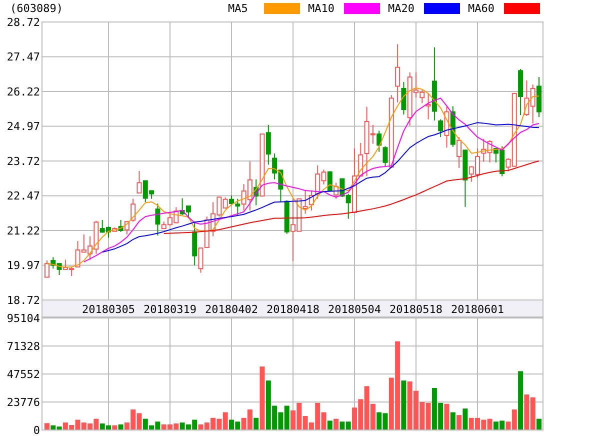  I want to click on y-tick-label: 27.47, so click(23, 57).